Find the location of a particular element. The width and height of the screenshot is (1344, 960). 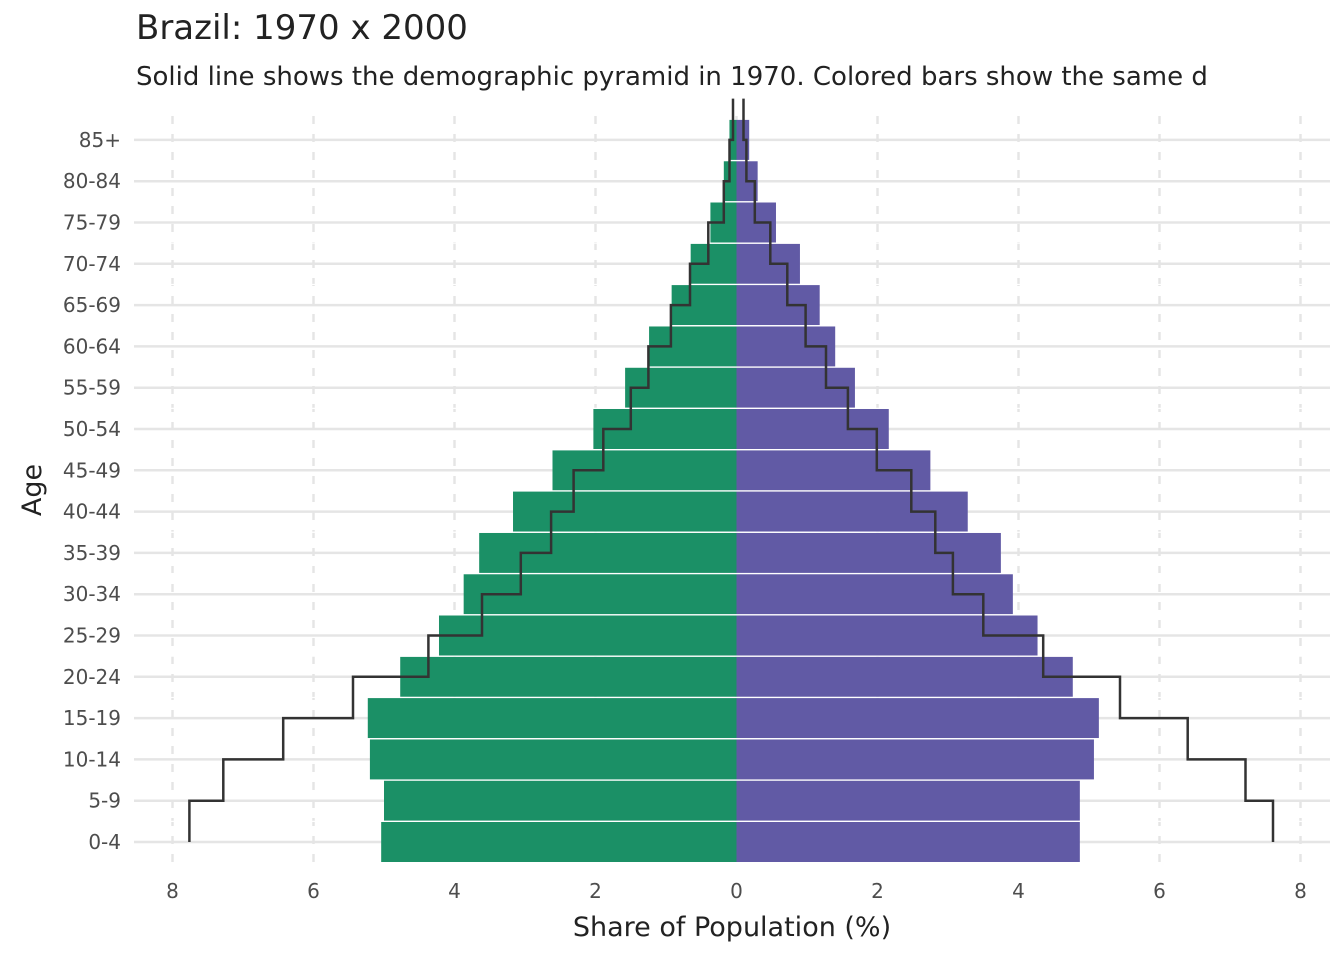

x-tick-label: 0 is located at coordinates (736, 891).